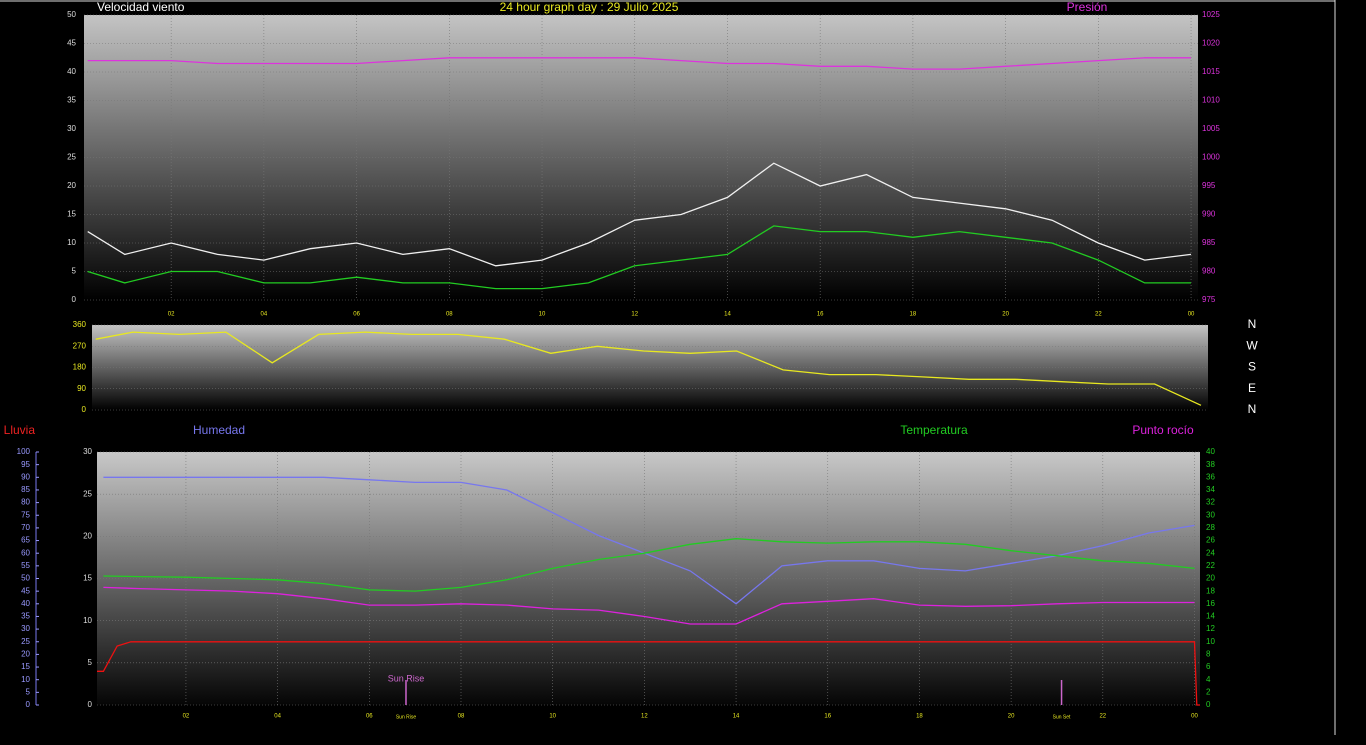 The width and height of the screenshot is (1366, 745). What do you see at coordinates (80, 367) in the screenshot?
I see `y-tick-label: 180` at bounding box center [80, 367].